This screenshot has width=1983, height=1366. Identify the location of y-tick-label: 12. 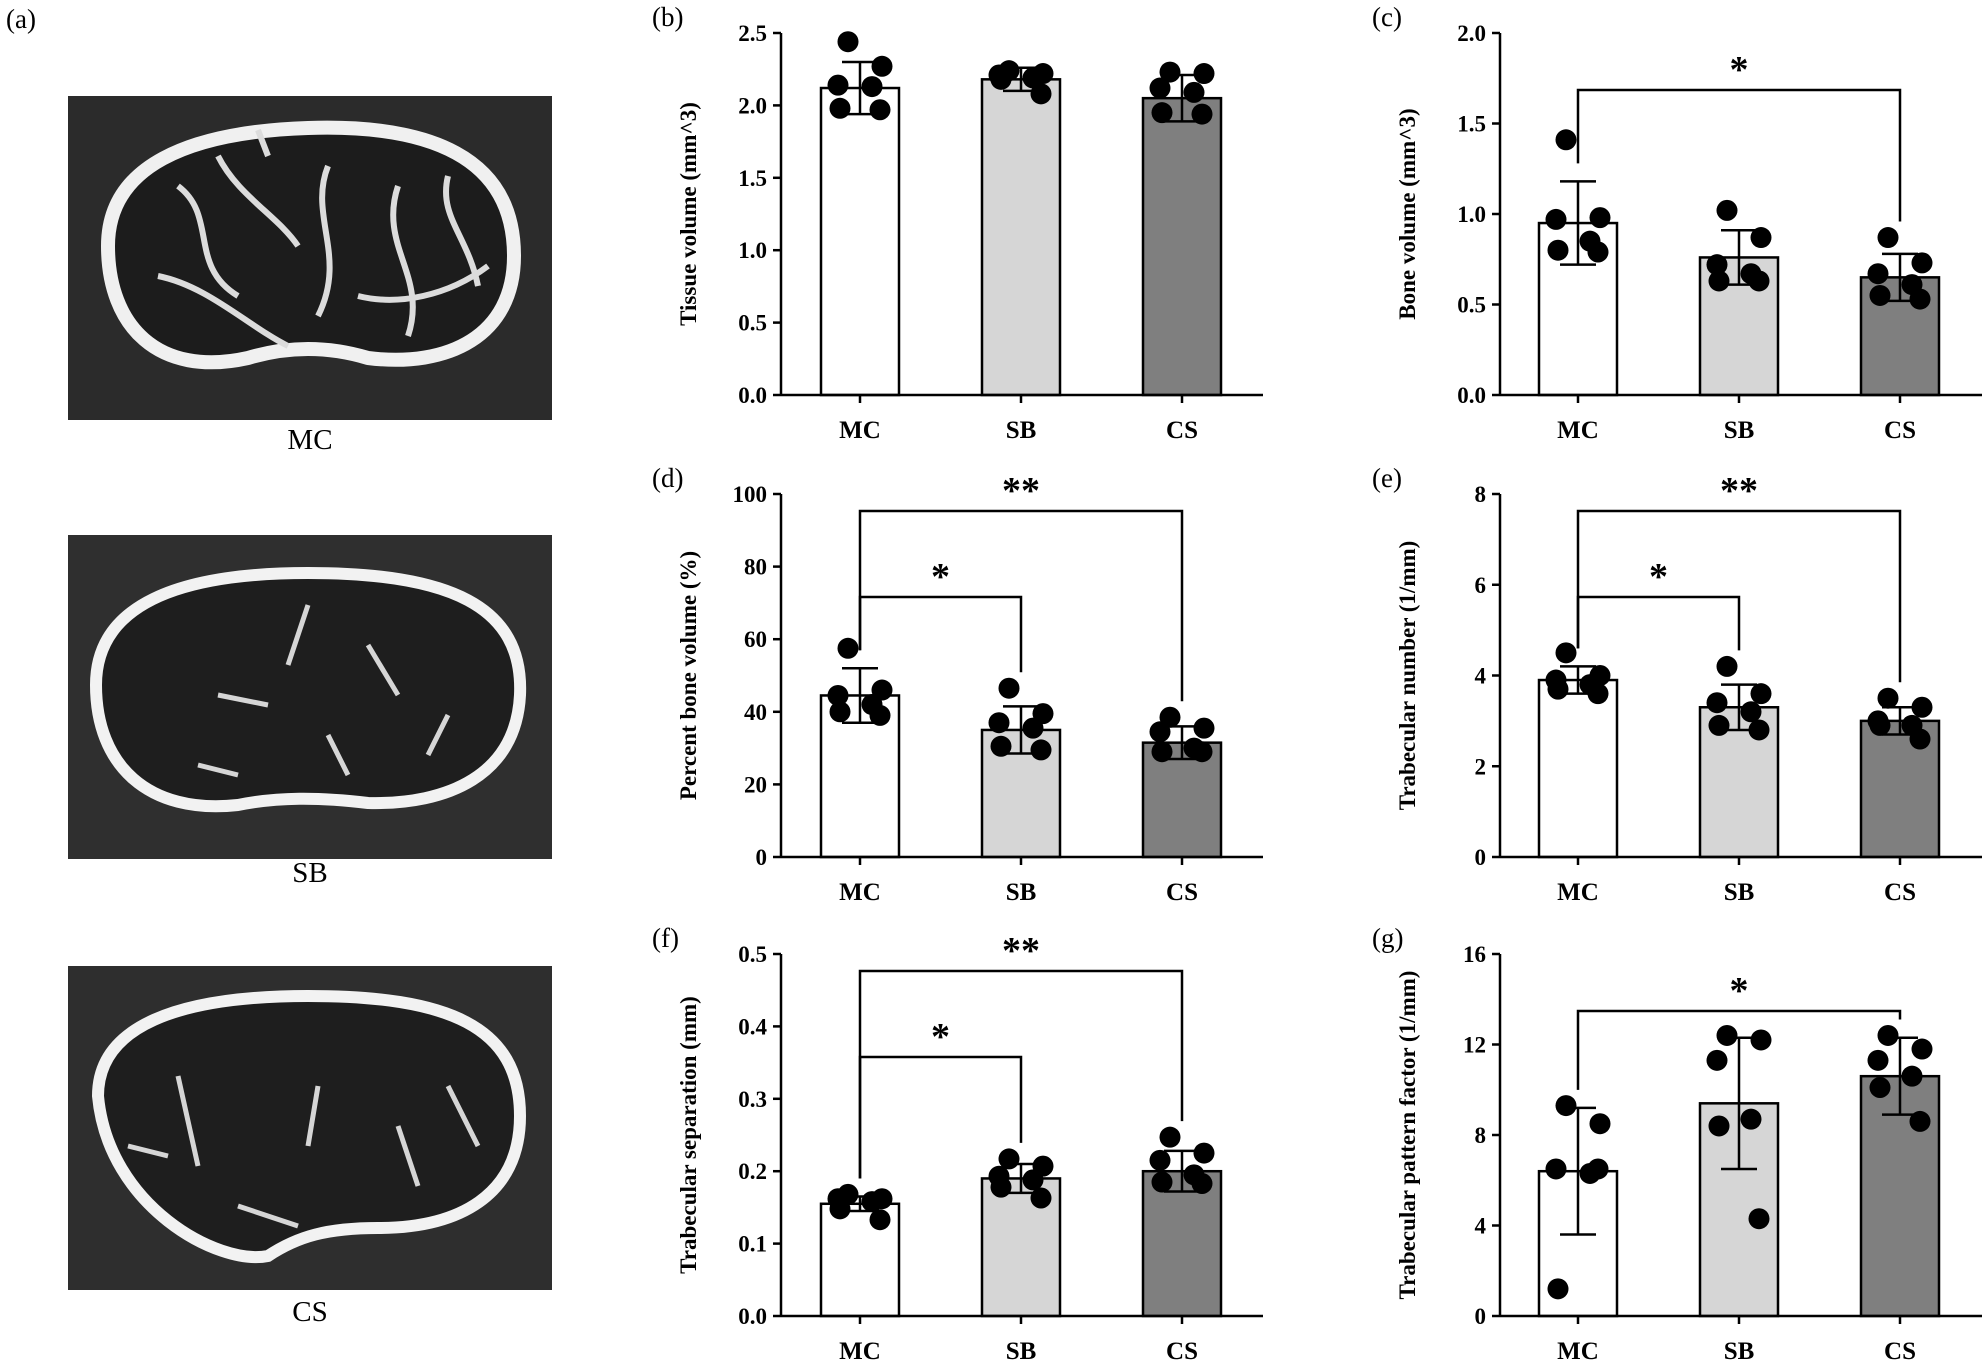
(1474, 1045).